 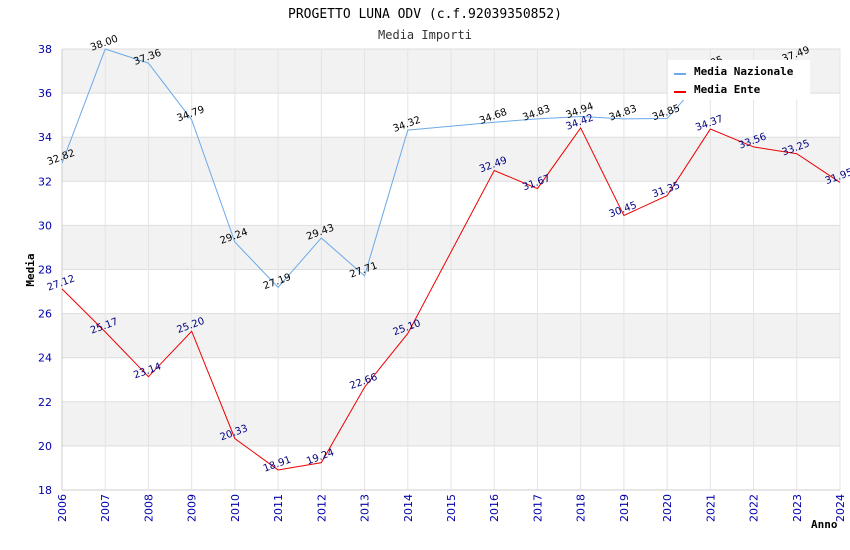 What do you see at coordinates (581, 508) in the screenshot?
I see `x-tick-label: 2018` at bounding box center [581, 508].